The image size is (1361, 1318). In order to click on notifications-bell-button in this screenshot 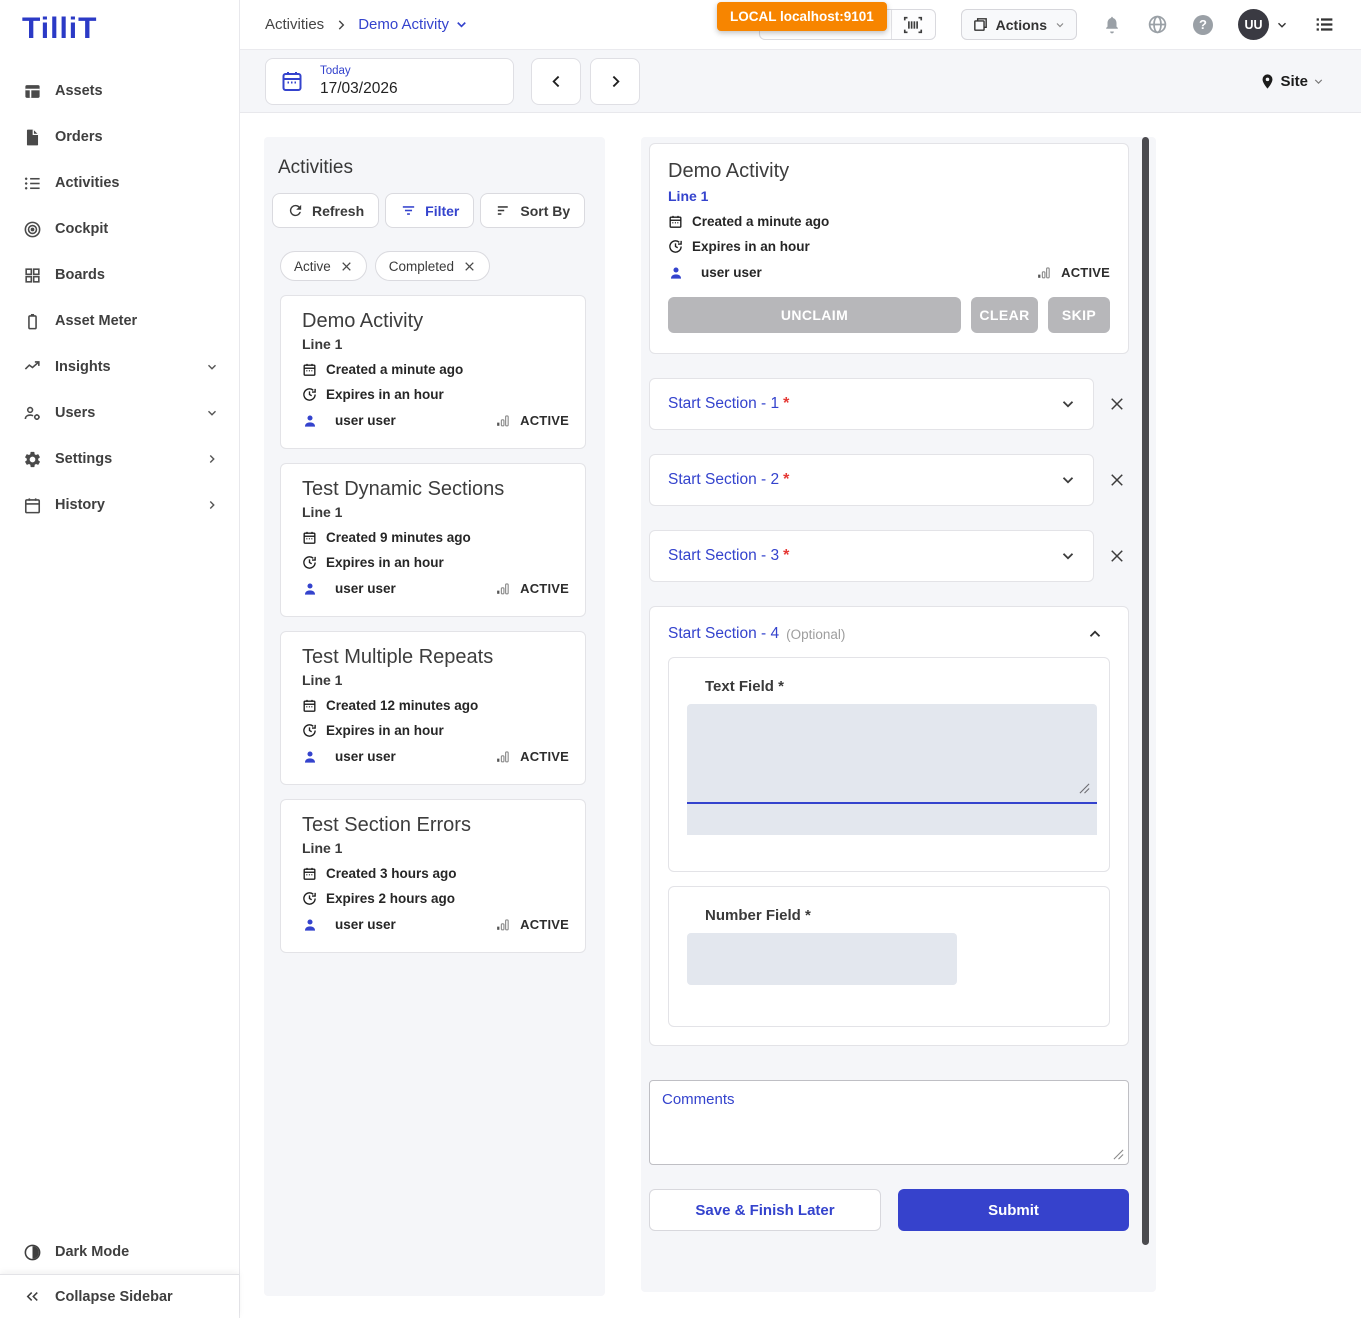, I will do `click(1112, 25)`.